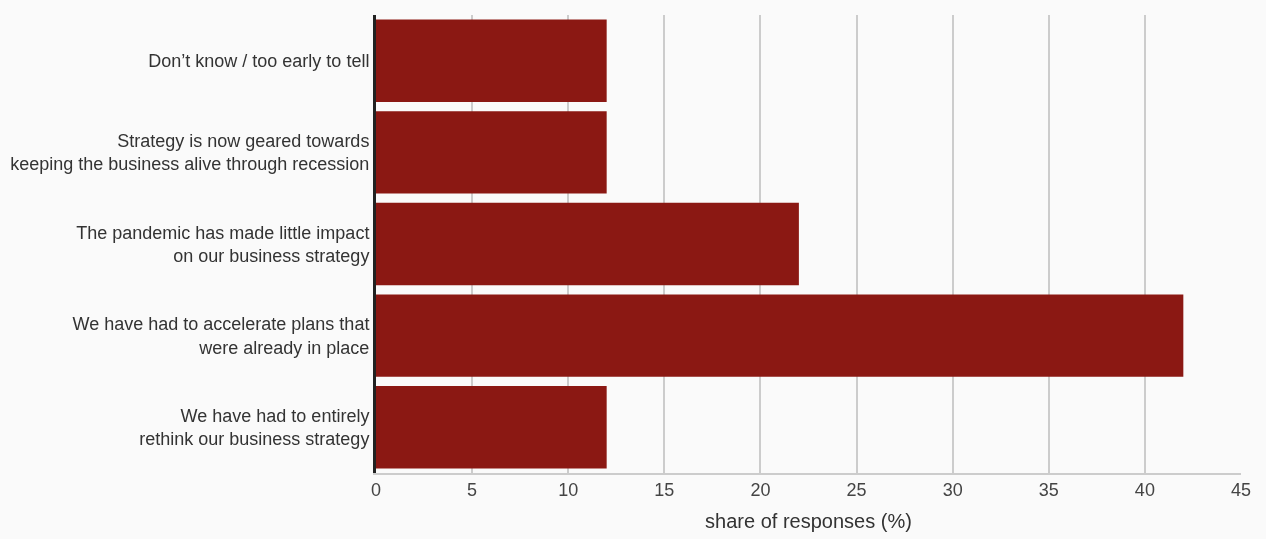  Describe the element at coordinates (952, 490) in the screenshot. I see `x-tick-label: 30` at that location.